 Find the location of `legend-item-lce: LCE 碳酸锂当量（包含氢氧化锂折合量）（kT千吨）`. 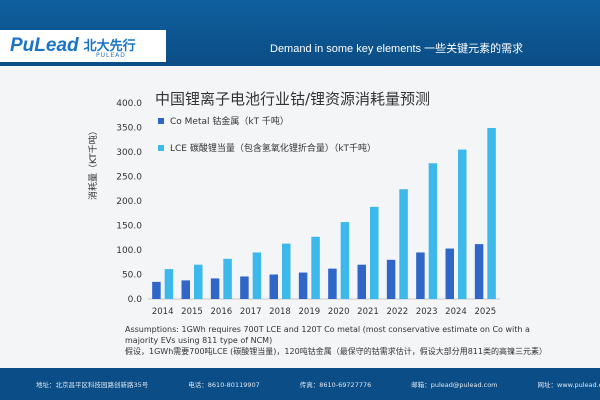

legend-item-lce: LCE 碳酸锂当量（包含氢氧化锂折合量）（kT千吨） is located at coordinates (267, 147).